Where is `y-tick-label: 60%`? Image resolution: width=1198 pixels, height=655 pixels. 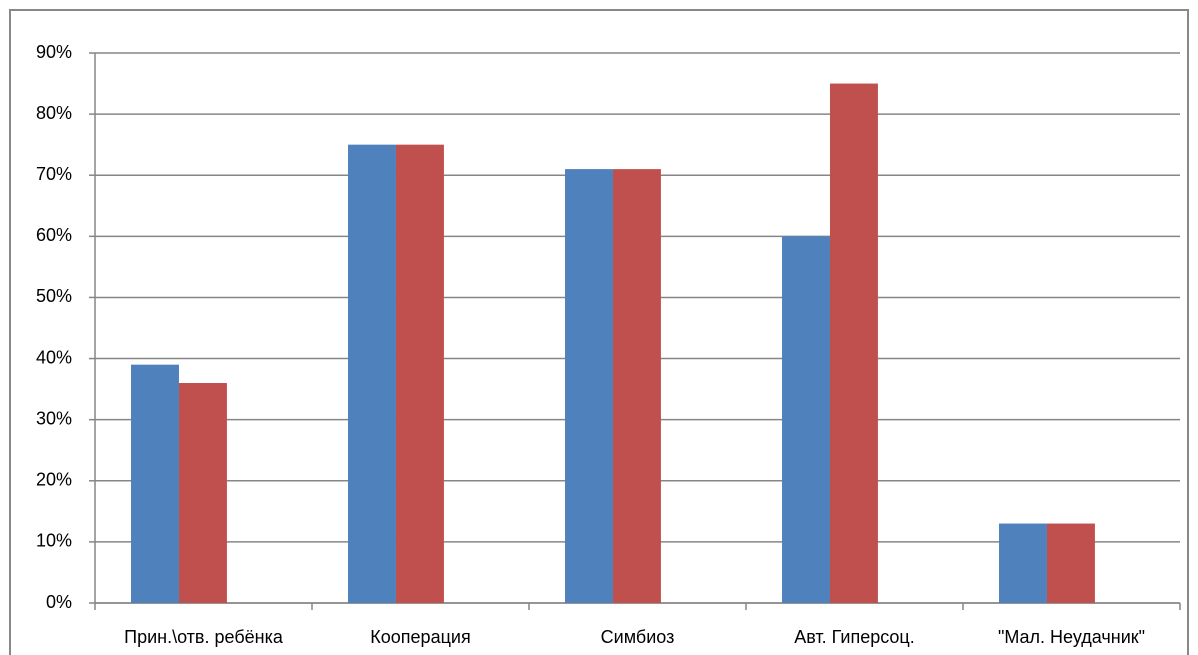
y-tick-label: 60% is located at coordinates (54, 235).